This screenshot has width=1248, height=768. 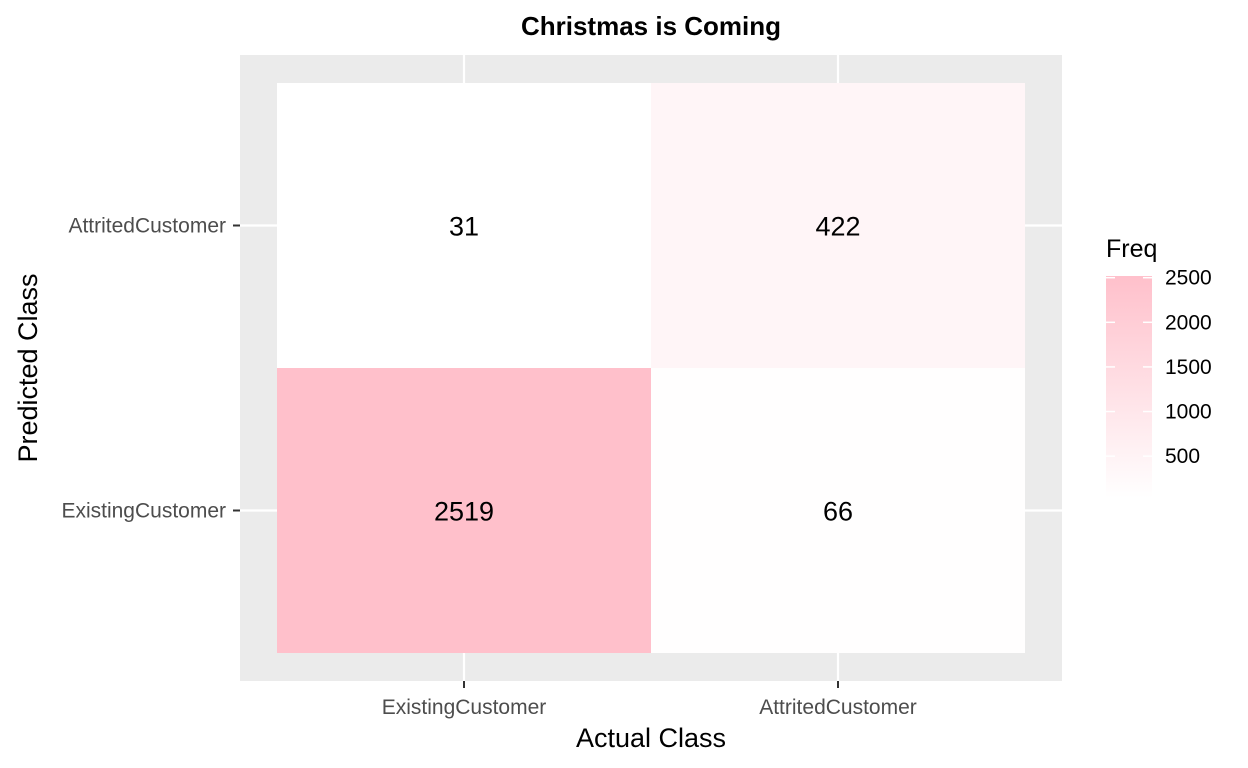 I want to click on legend-tick-label: 2000, so click(x=1188, y=322).